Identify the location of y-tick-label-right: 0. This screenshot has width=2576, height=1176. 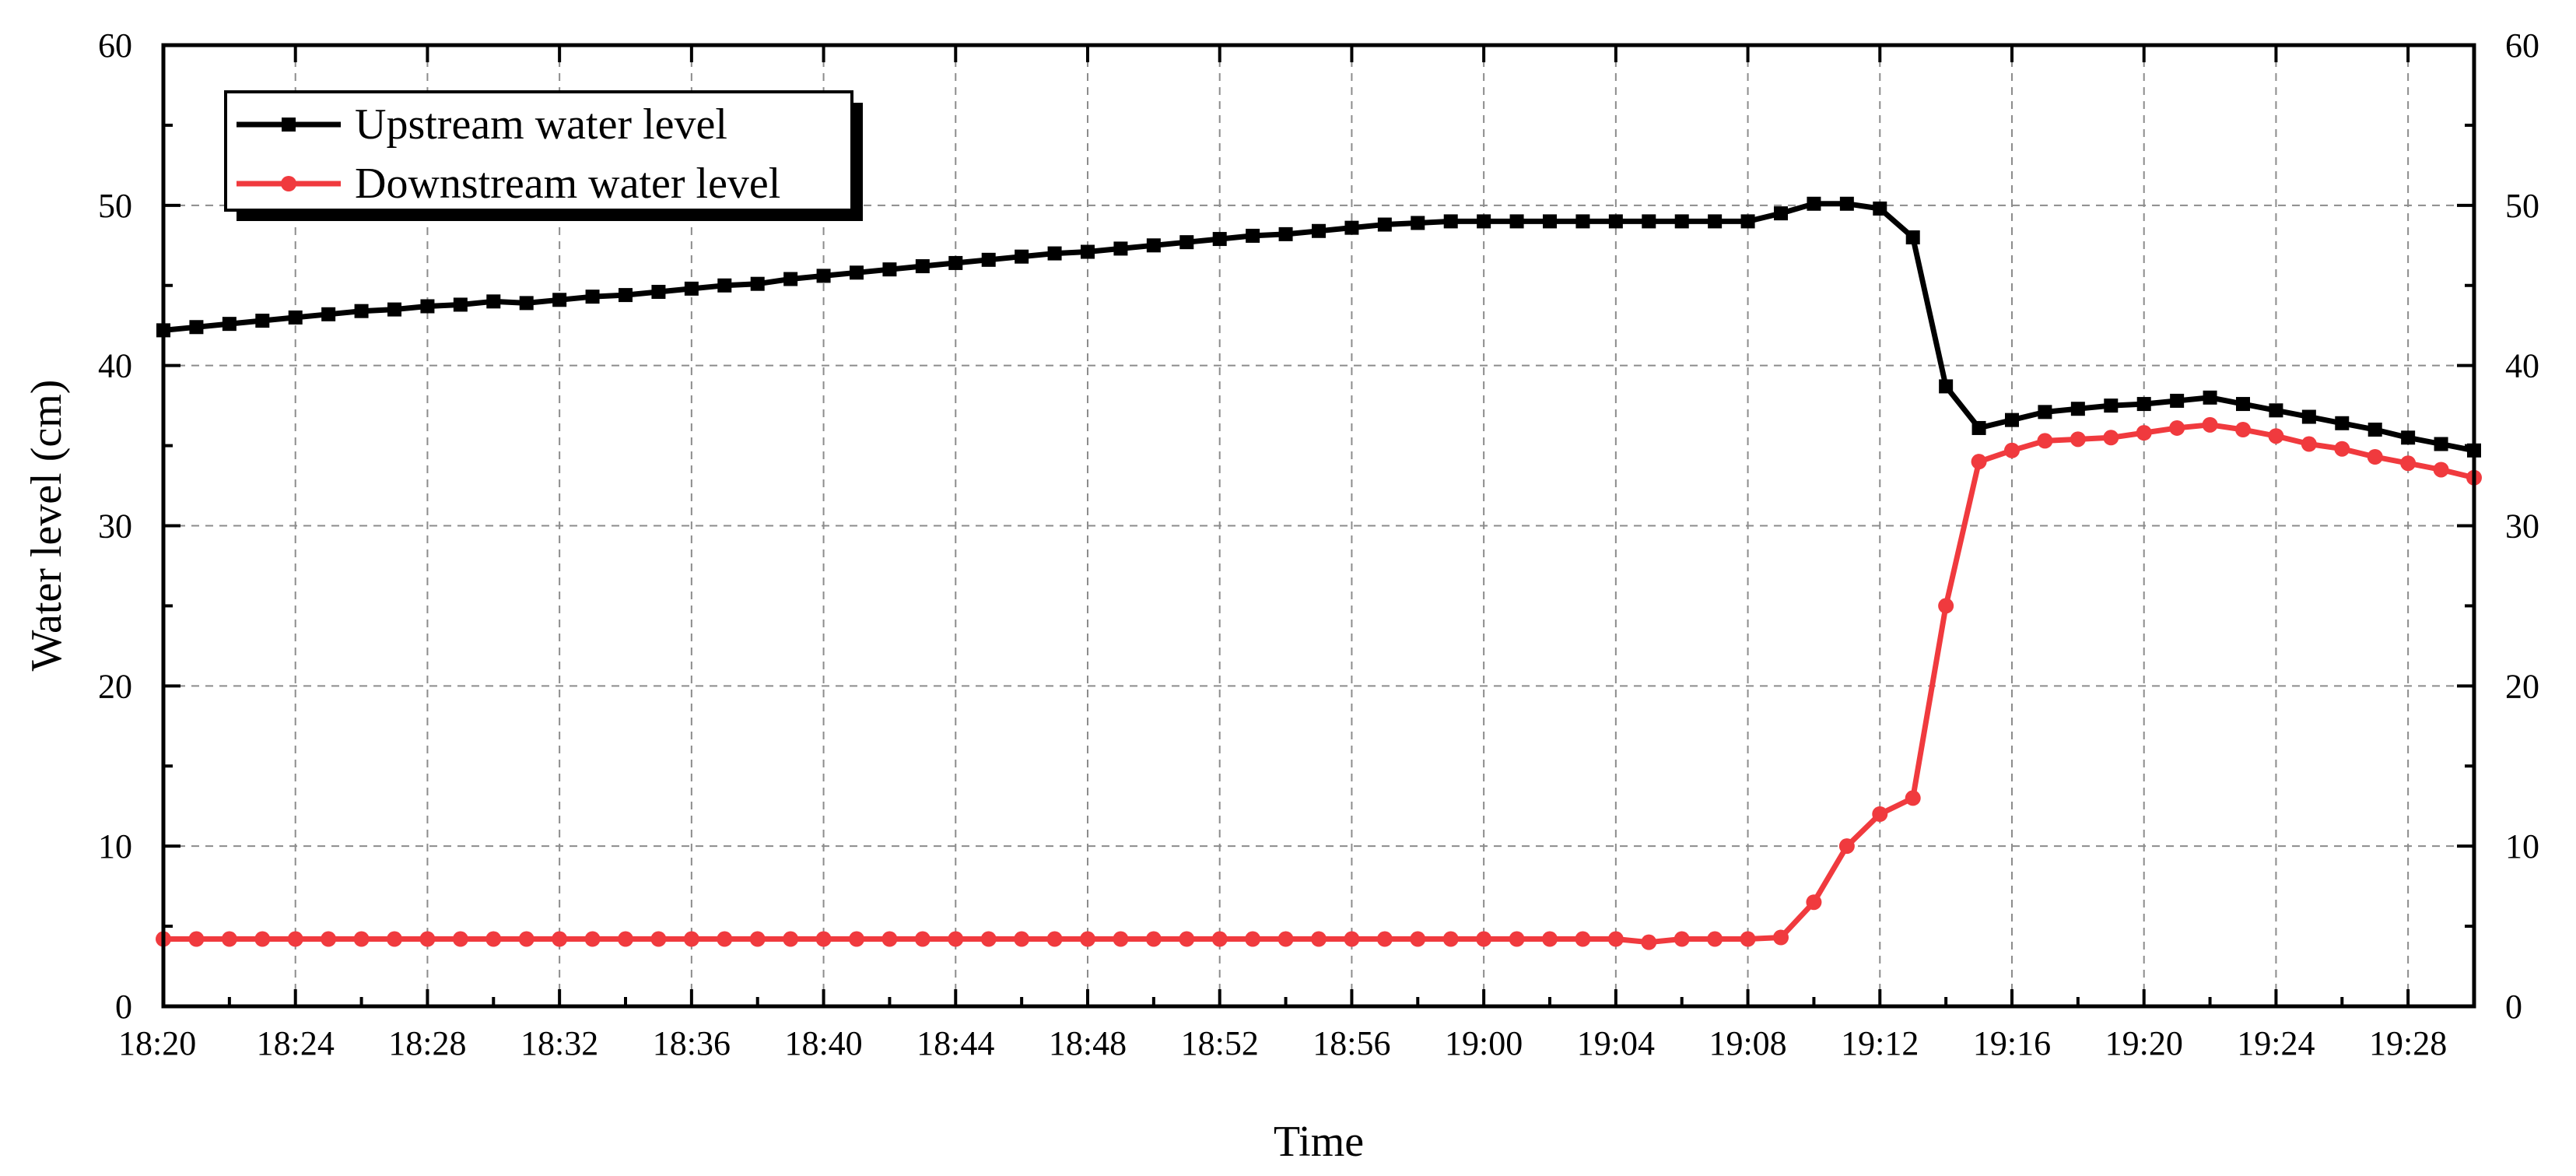
(2513, 1007).